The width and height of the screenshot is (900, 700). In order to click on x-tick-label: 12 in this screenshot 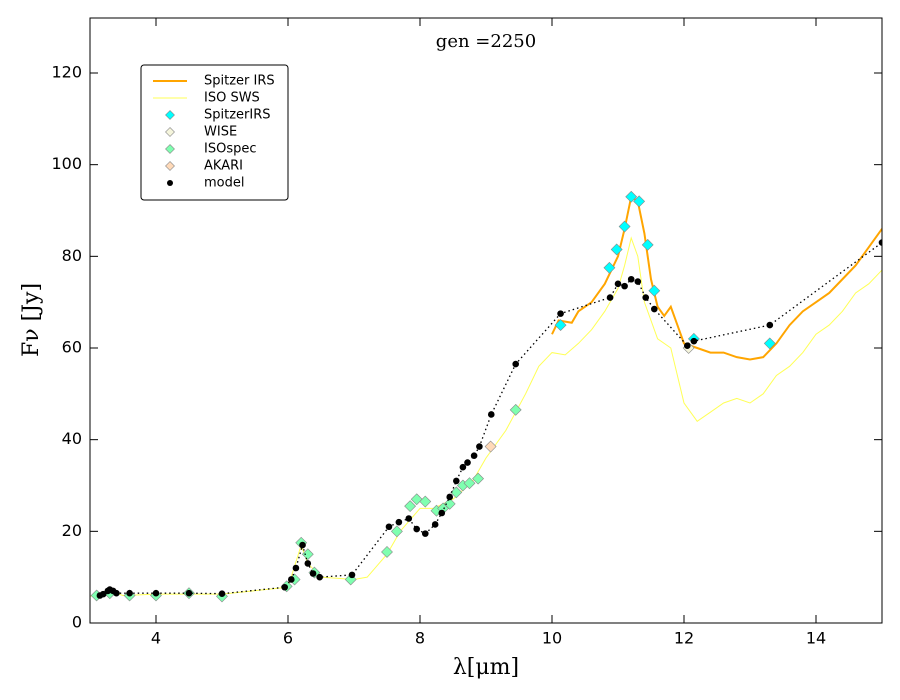, I will do `click(684, 638)`.